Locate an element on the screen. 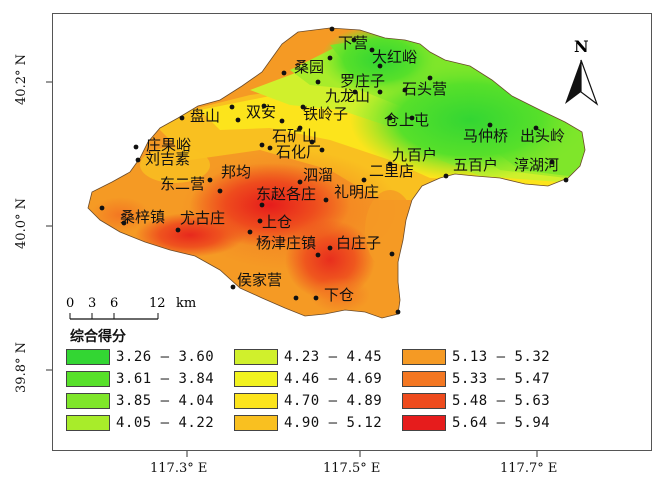 Image resolution: width=664 pixels, height=489 pixels. legend-label: 3.61 – 3.84 is located at coordinates (165, 379).